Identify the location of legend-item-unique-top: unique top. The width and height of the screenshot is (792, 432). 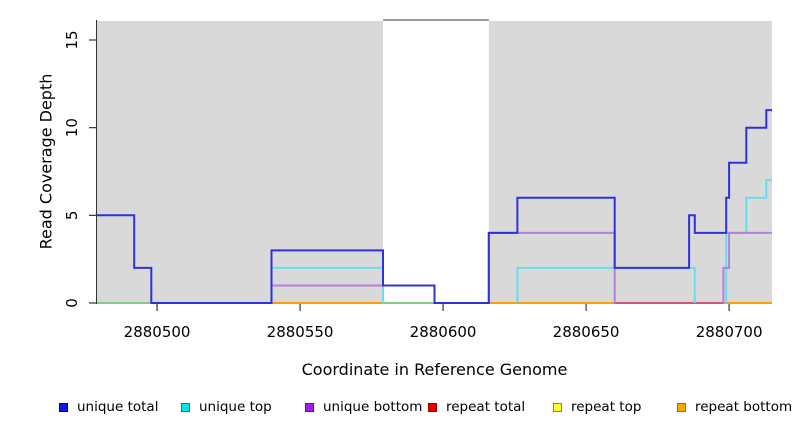
(226, 407).